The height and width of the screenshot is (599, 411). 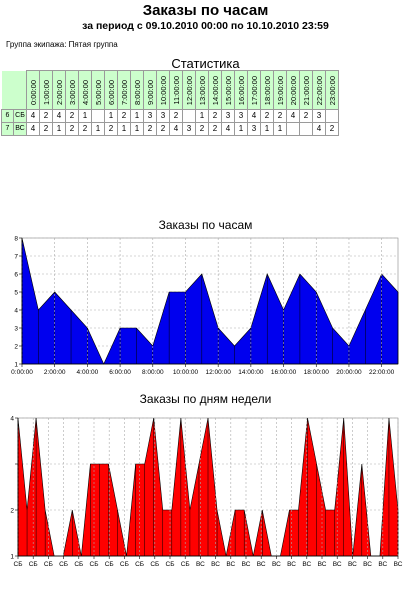 What do you see at coordinates (16, 275) in the screenshot?
I see `y-tick-label: 6` at bounding box center [16, 275].